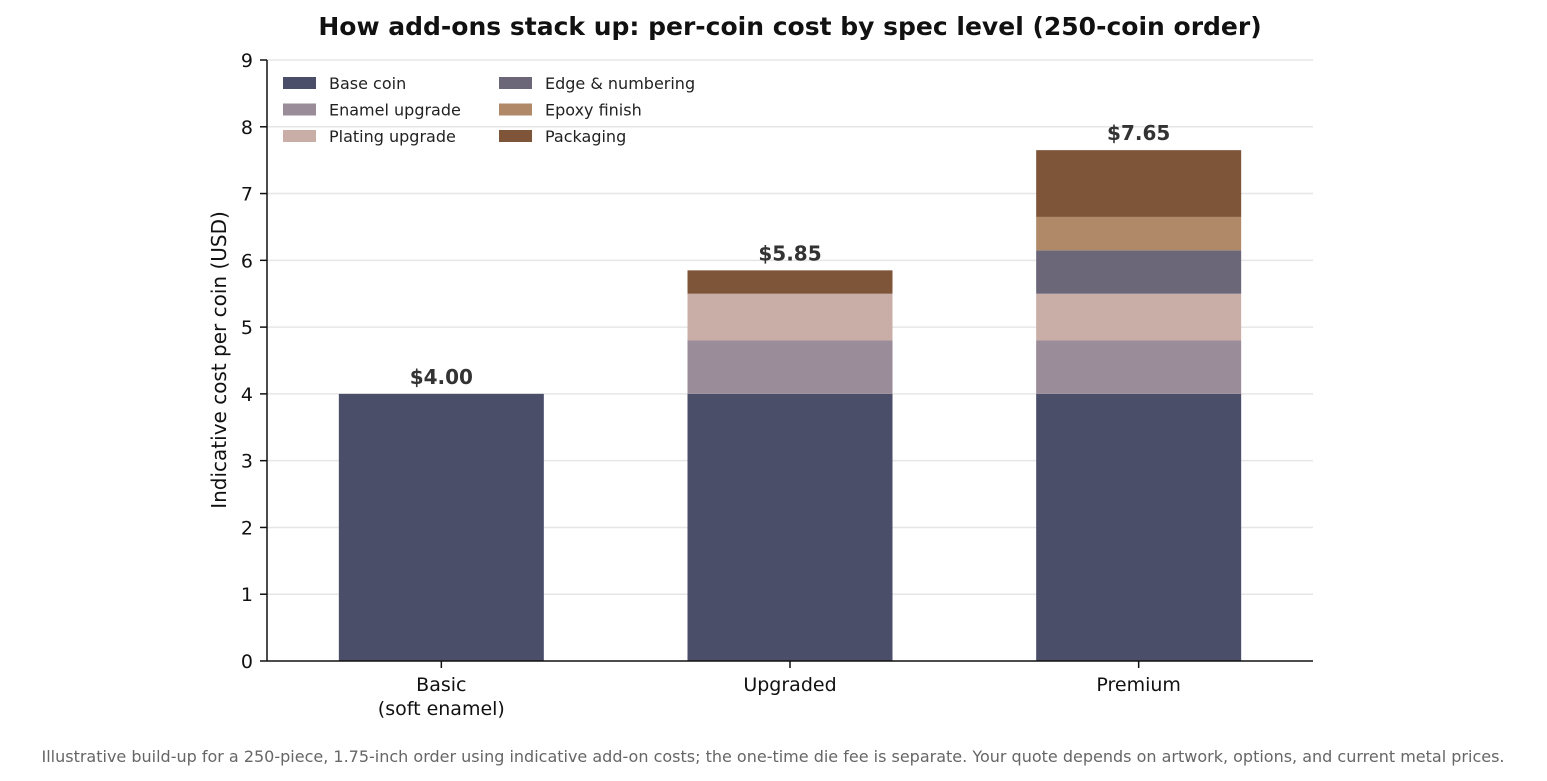 The height and width of the screenshot is (781, 1547). I want to click on y-tick-label: 7, so click(247, 195).